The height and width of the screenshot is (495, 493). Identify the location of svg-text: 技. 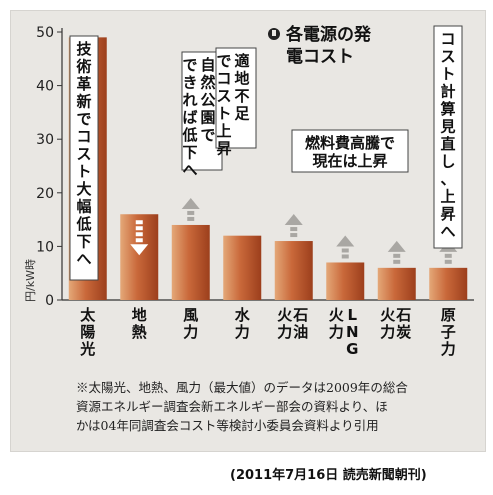
(84, 49).